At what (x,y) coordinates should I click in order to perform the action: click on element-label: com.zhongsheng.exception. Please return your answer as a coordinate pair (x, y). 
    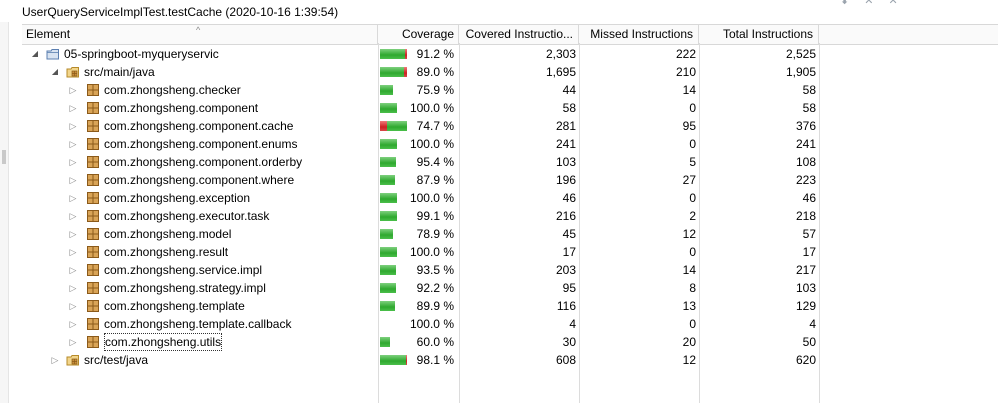
    Looking at the image, I should click on (177, 198).